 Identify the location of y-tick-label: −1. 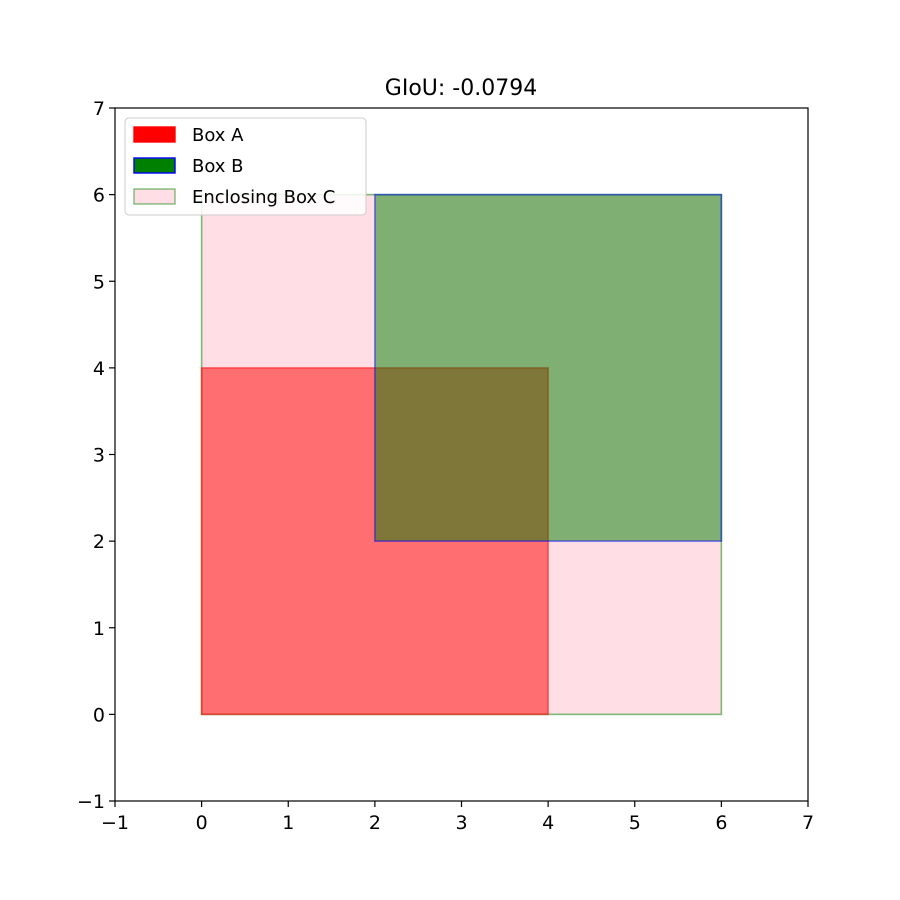
(91, 802).